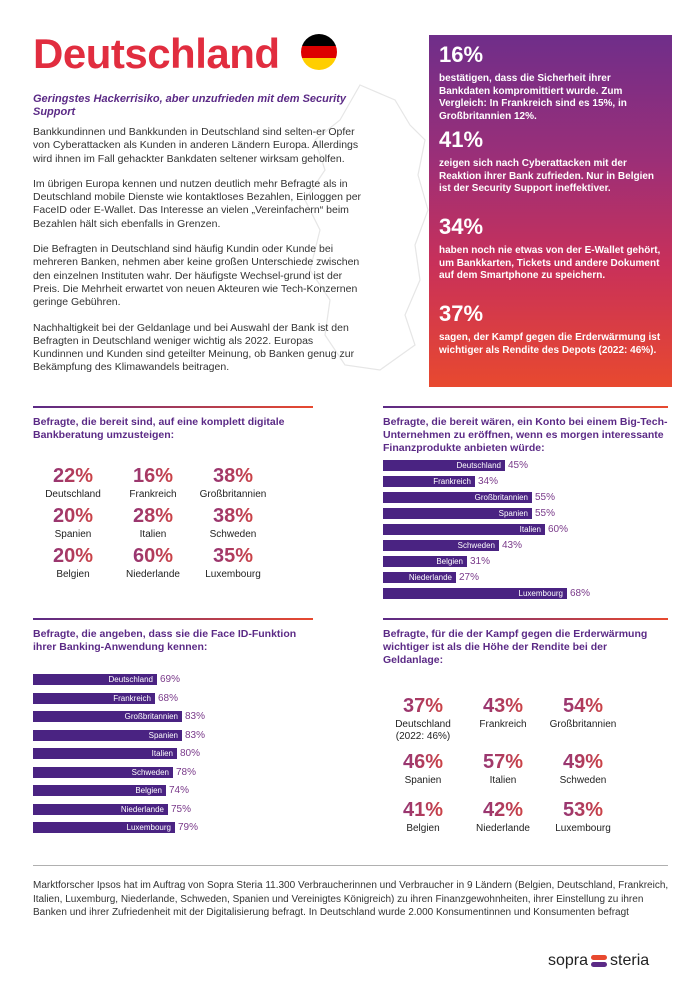  What do you see at coordinates (100, 809) in the screenshot?
I see `bar: Niederlande` at bounding box center [100, 809].